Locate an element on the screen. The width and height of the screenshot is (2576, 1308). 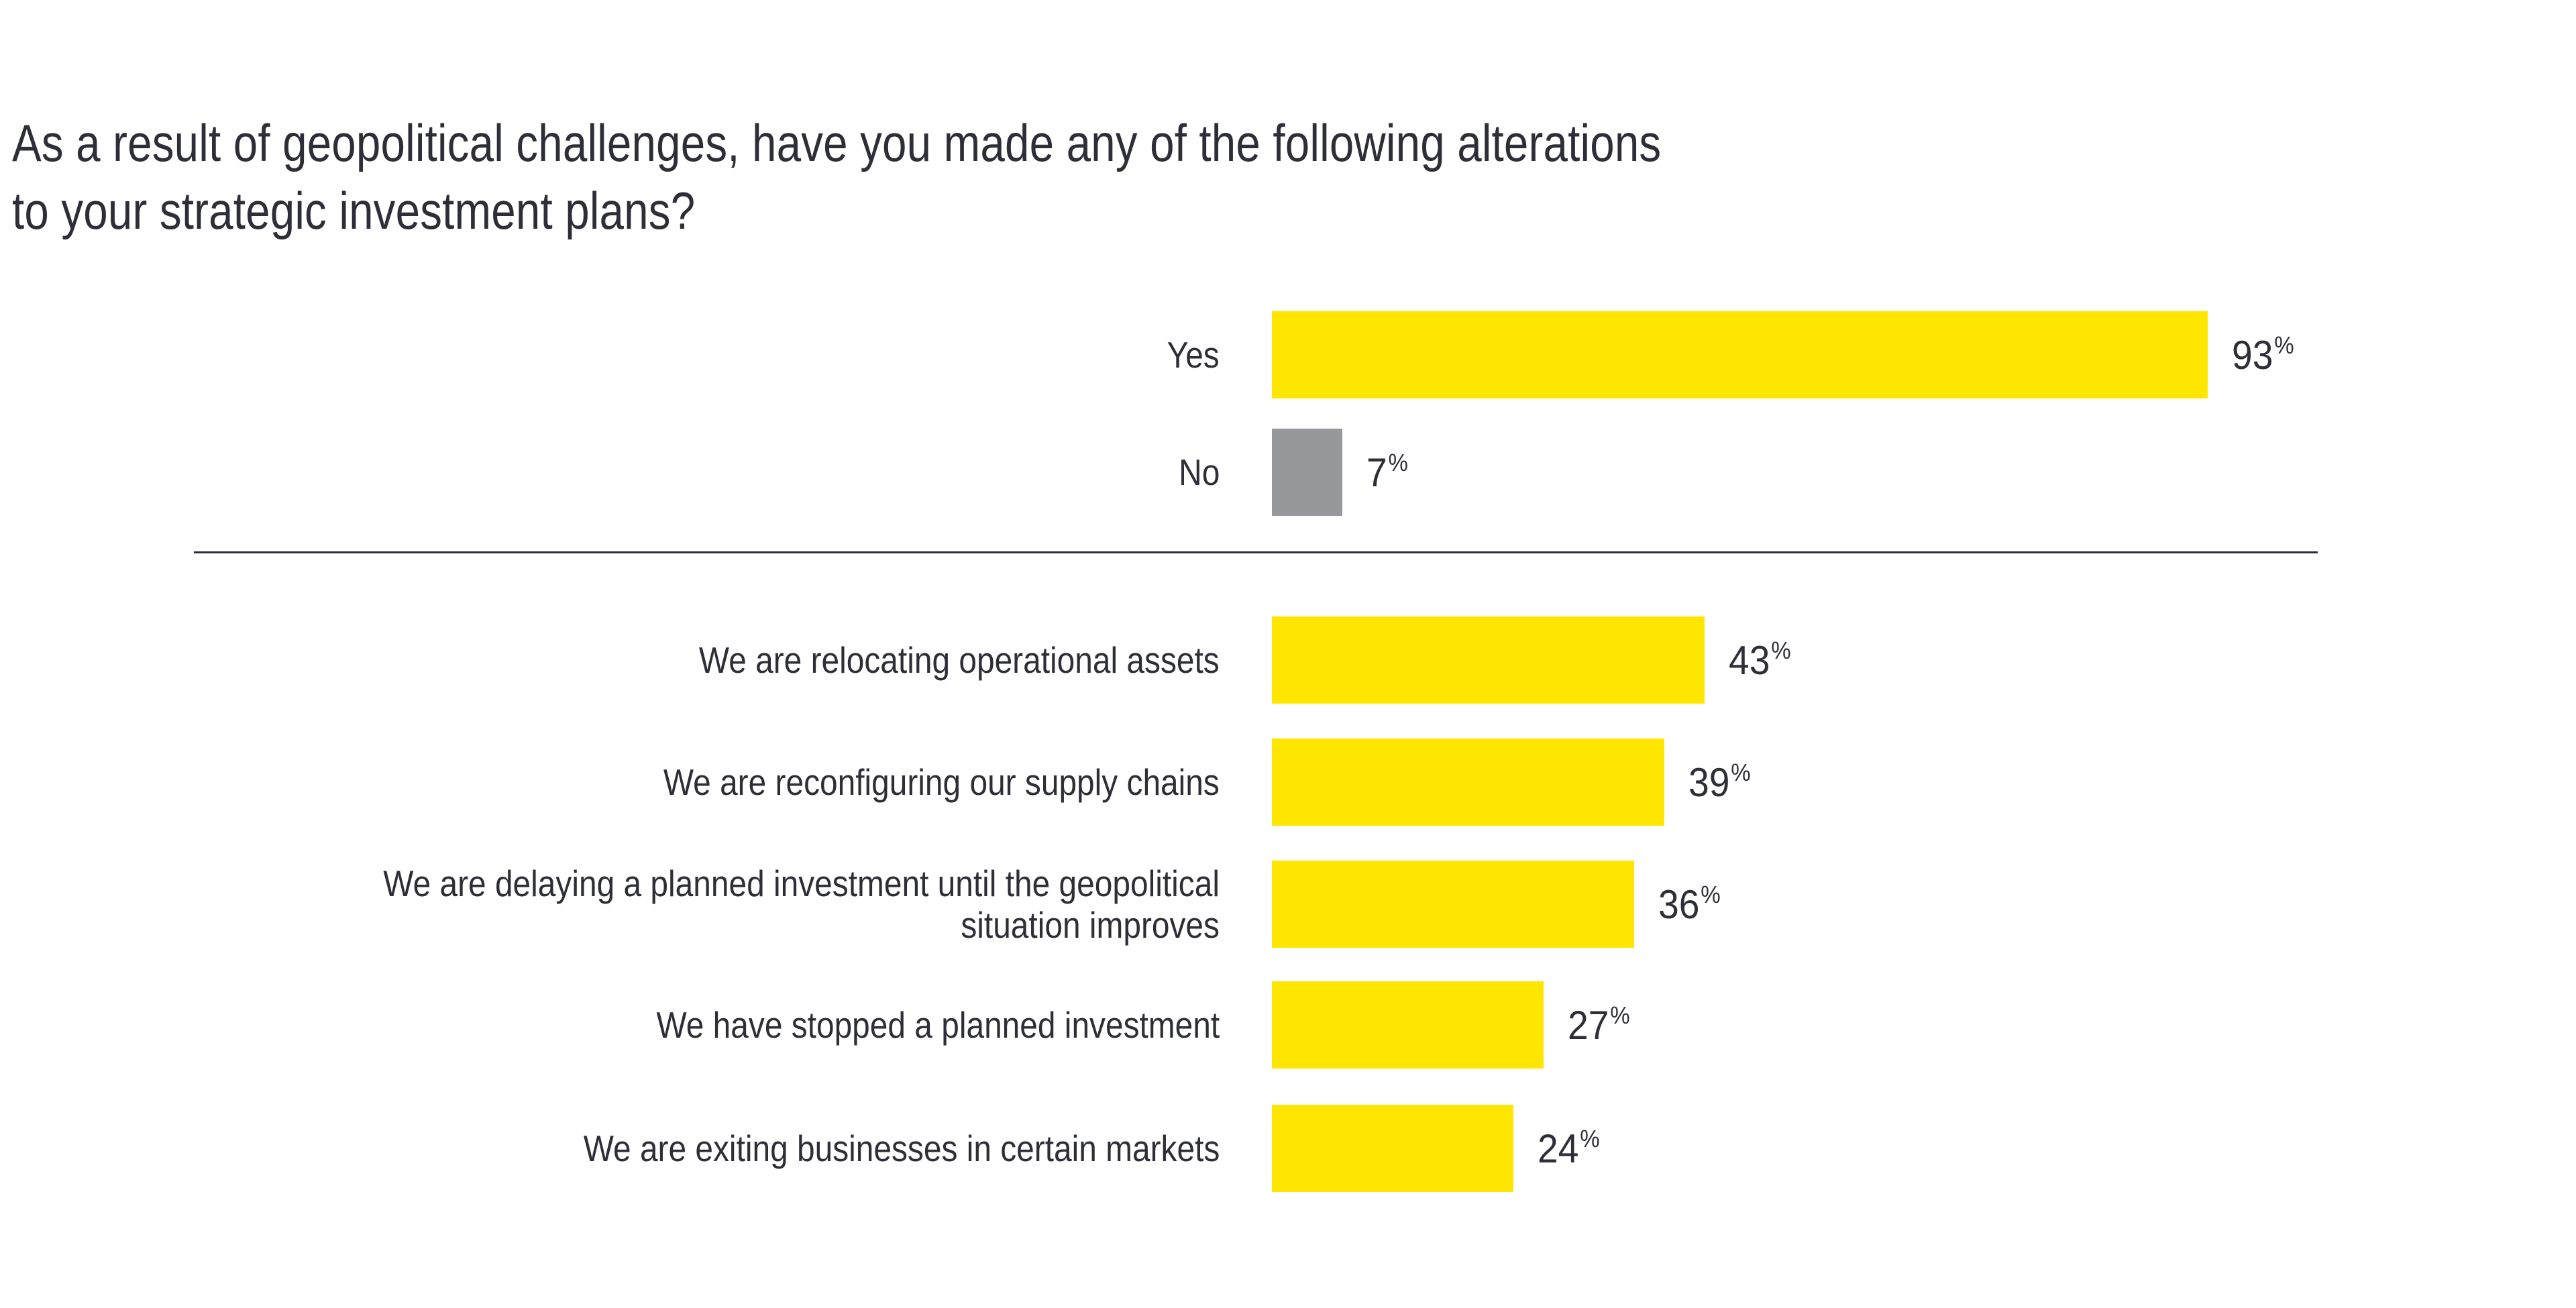
category-label-text: No is located at coordinates (1199, 472).